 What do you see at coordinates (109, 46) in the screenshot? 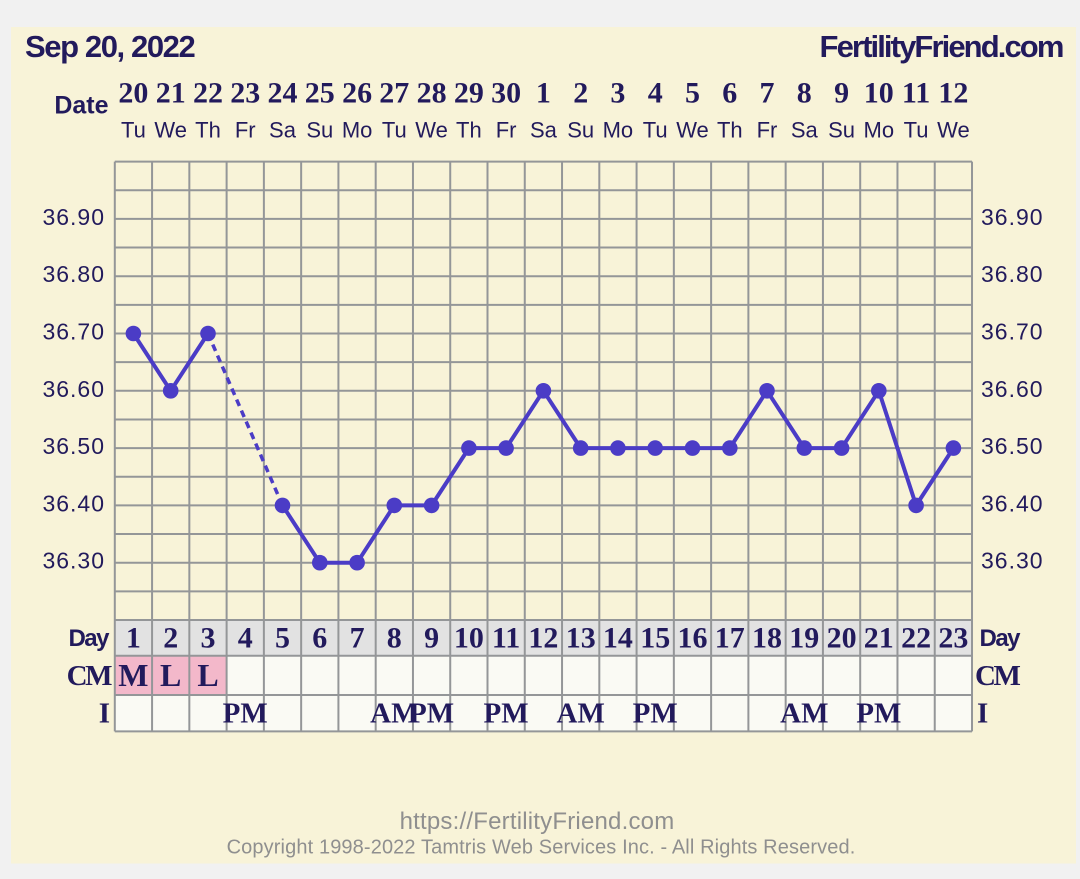
I see `svg-text: Sep 20, 2022` at bounding box center [109, 46].